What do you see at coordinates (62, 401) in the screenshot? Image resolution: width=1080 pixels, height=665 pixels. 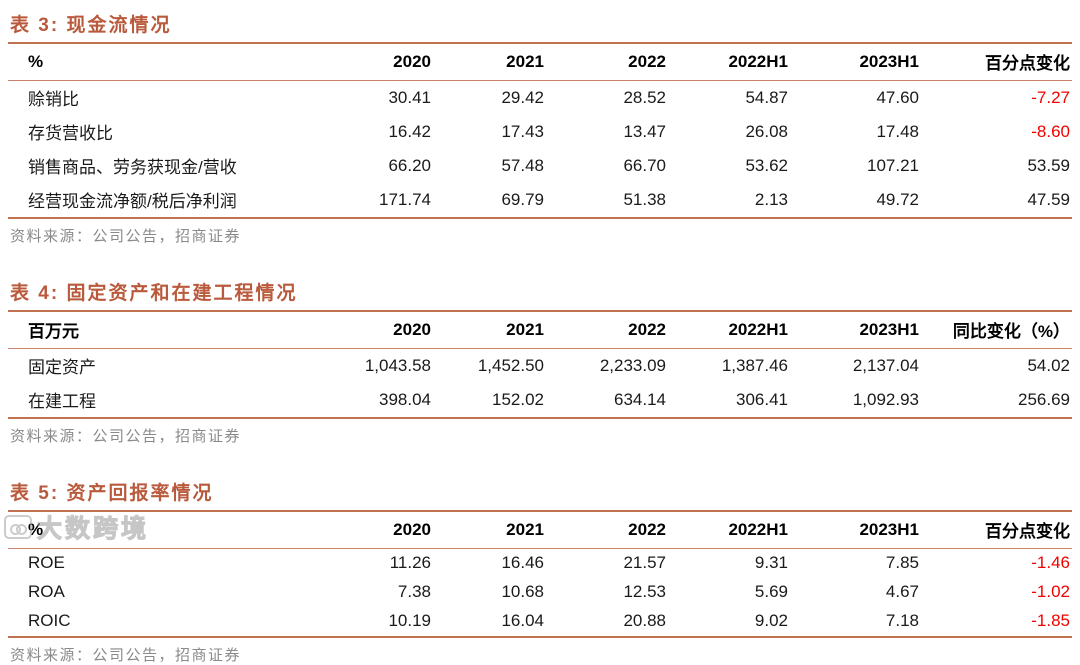 I see `row-label: 在建工程` at bounding box center [62, 401].